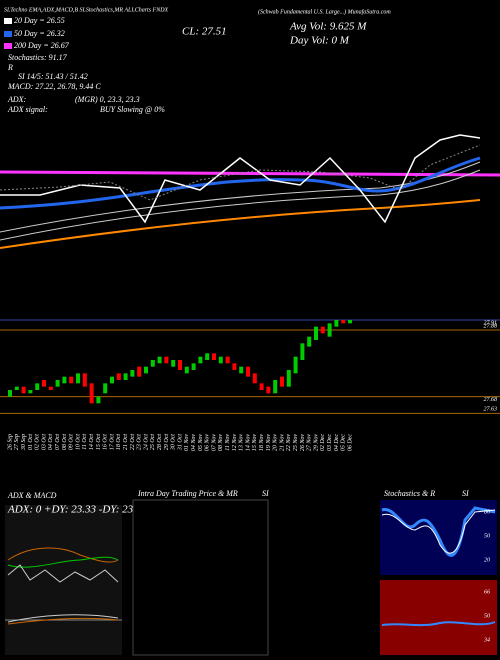 The height and width of the screenshot is (660, 500). Describe the element at coordinates (17, 99) in the screenshot. I see `info-text: ADX:` at that location.